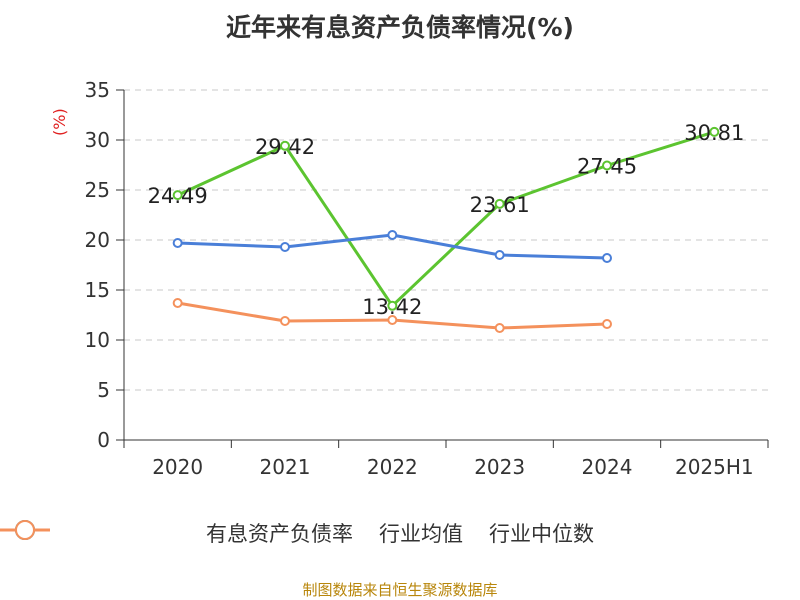 This screenshot has height=600, width=800. What do you see at coordinates (285, 467) in the screenshot?
I see `x-tick-label: 2021` at bounding box center [285, 467].